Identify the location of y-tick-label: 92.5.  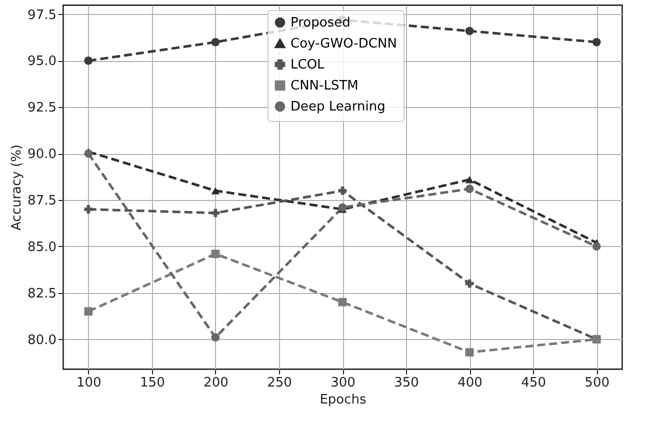
(42, 108).